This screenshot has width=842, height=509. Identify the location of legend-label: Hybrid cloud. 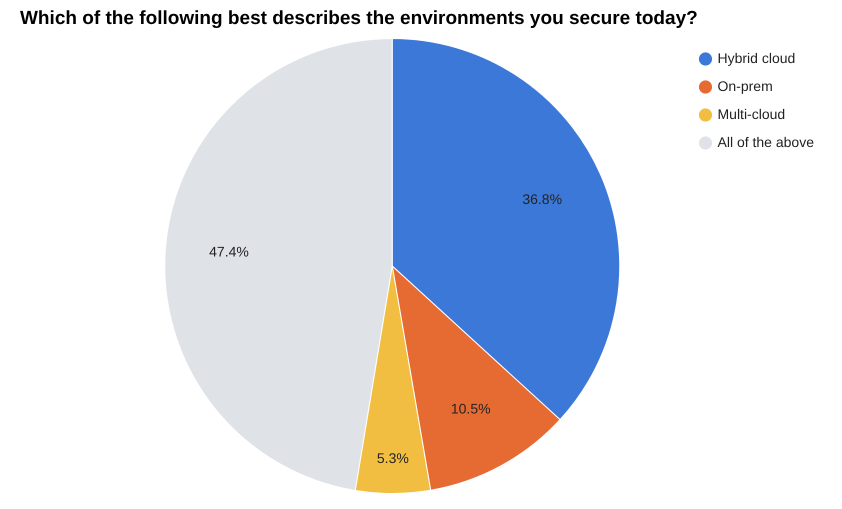
(756, 58).